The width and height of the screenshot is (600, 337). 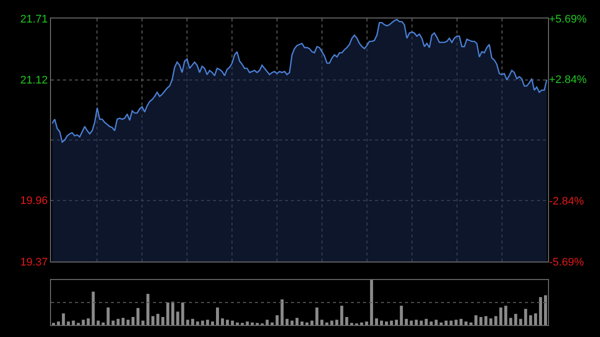 What do you see at coordinates (566, 202) in the screenshot?
I see `y2-tick-label: -2.84%` at bounding box center [566, 202].